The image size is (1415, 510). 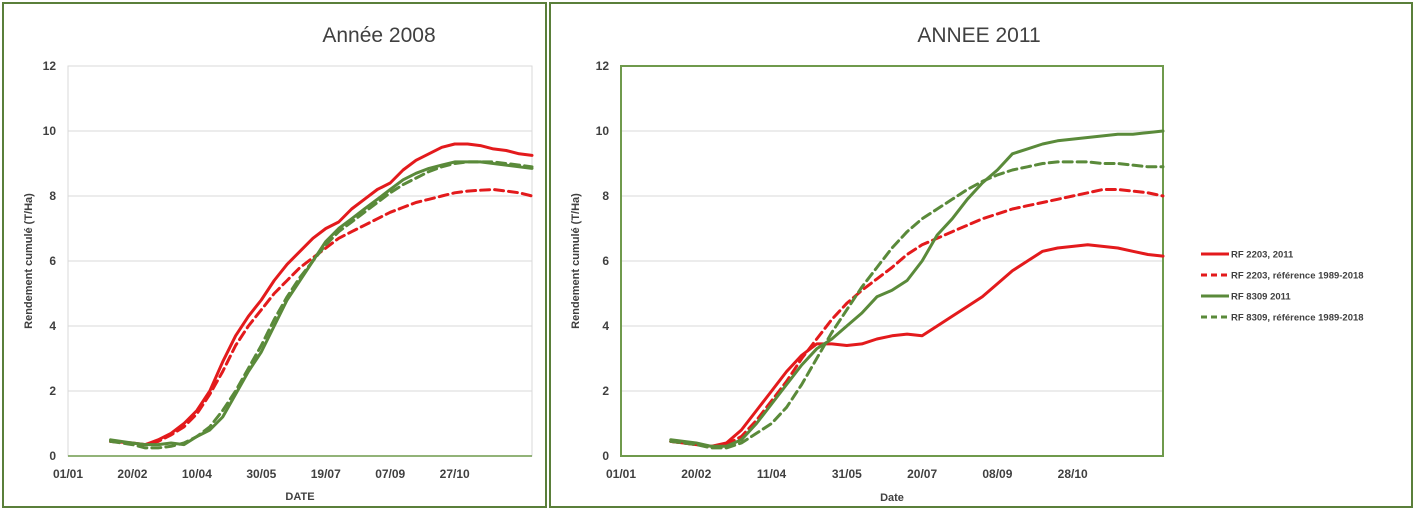 What do you see at coordinates (261, 474) in the screenshot?
I see `x-tick-label: 30/05` at bounding box center [261, 474].